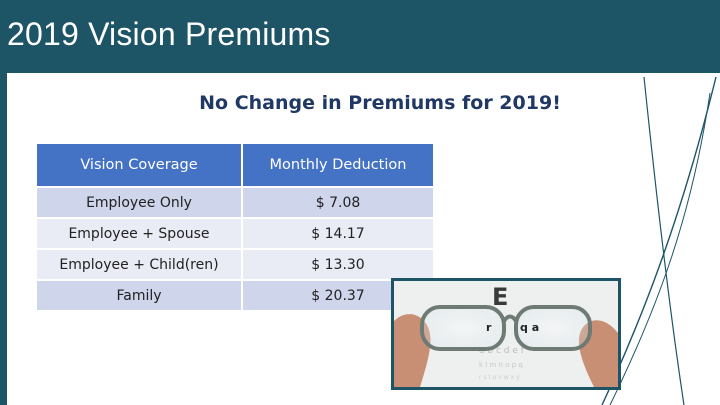  Describe the element at coordinates (337, 165) in the screenshot. I see `header-monthly-deduction: Monthly Deduction` at that location.